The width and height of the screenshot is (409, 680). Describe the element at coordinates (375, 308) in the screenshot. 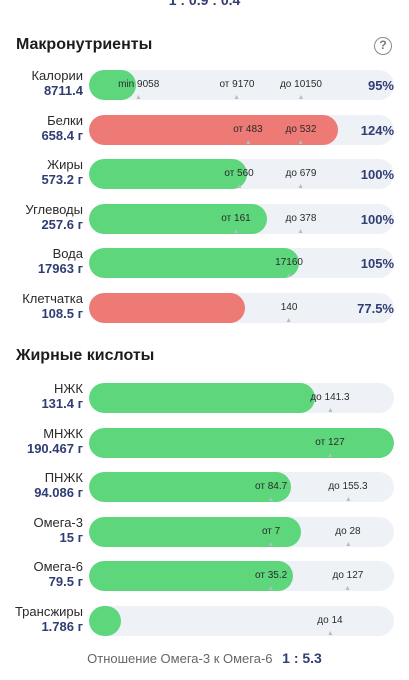

I see `percent-of-norm: 77.5%` at that location.